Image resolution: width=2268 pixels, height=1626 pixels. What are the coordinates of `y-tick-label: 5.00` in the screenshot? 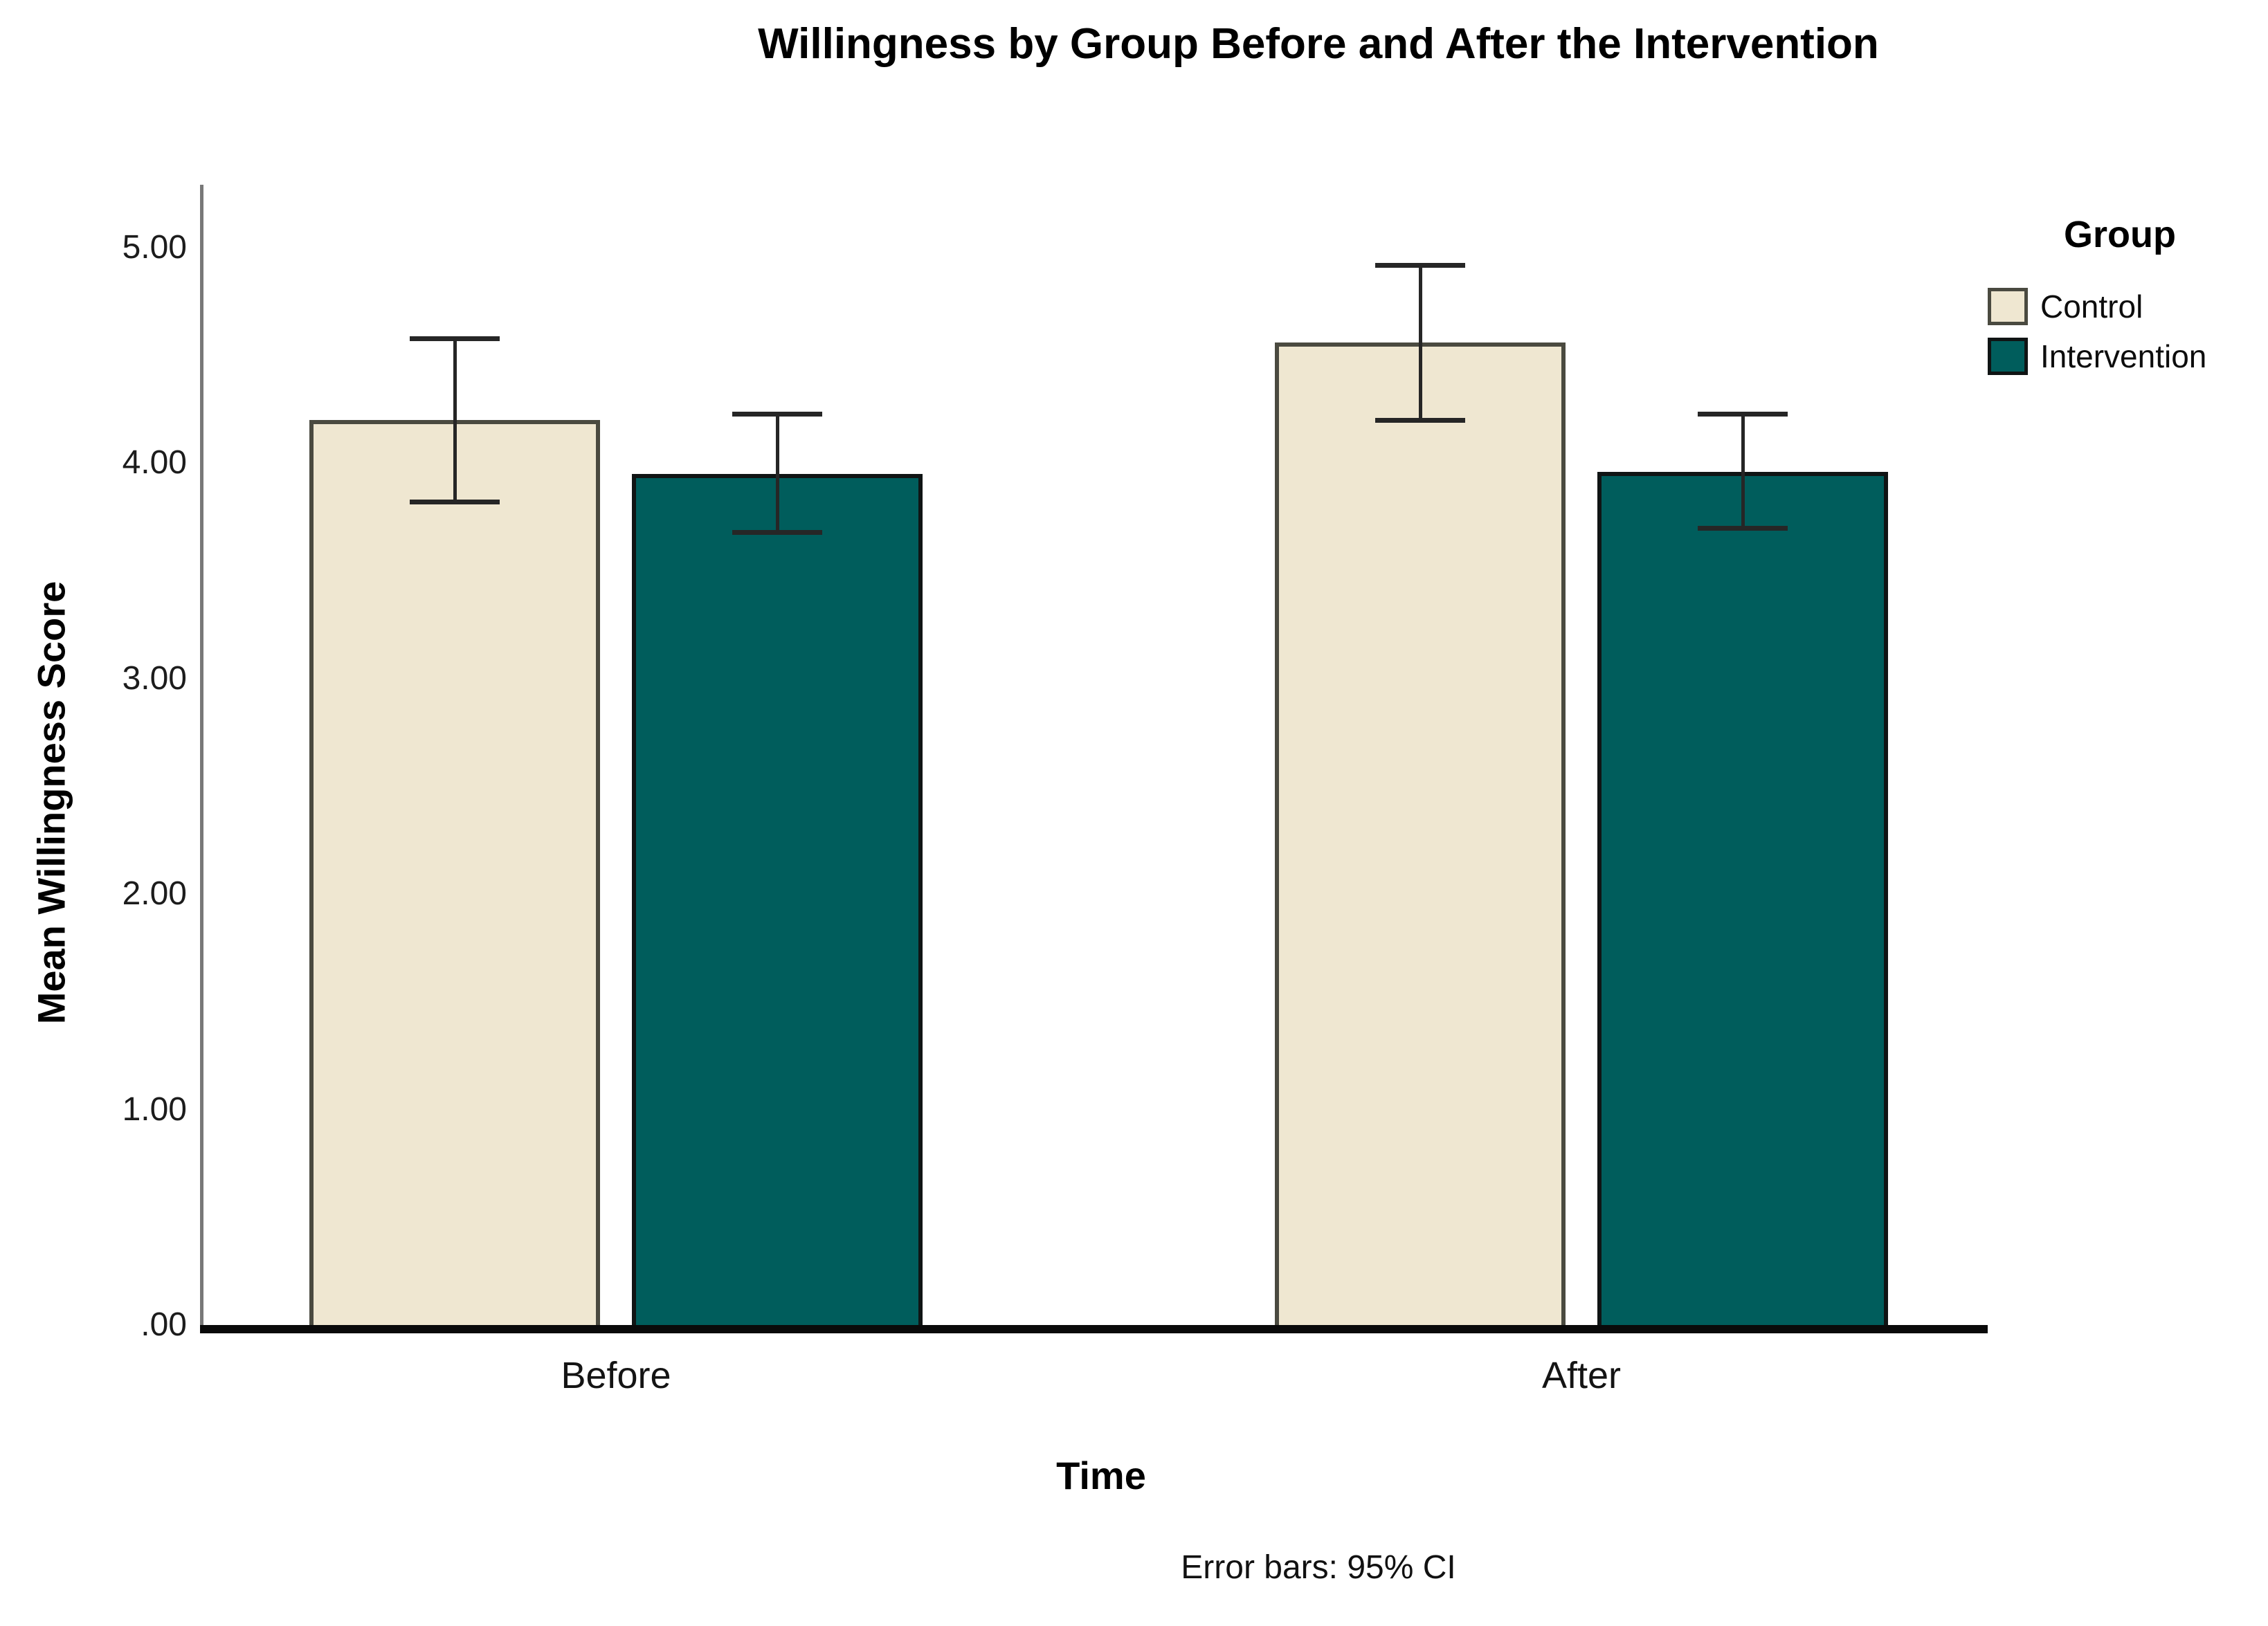 It's located at (155, 247).